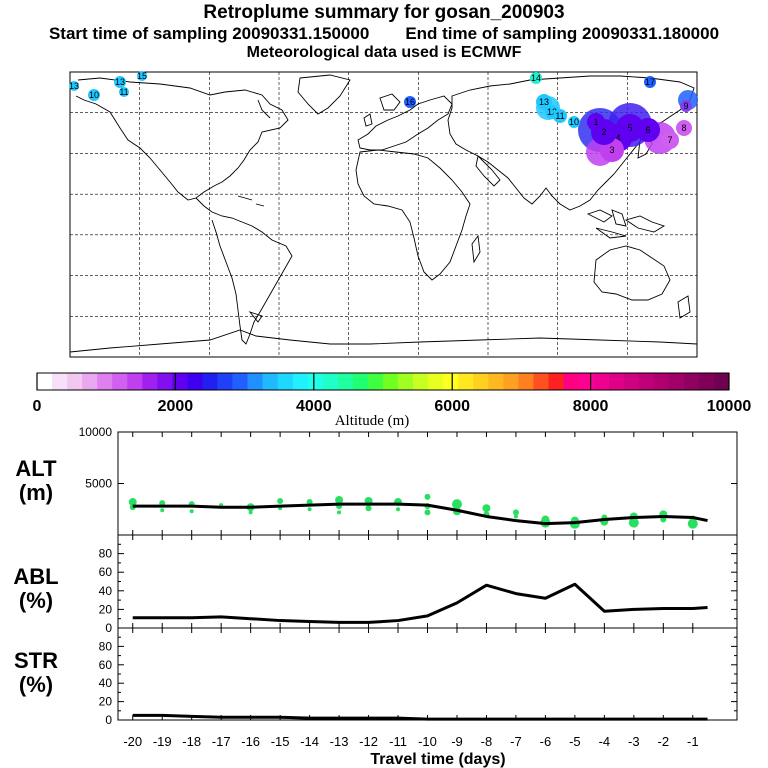 Image resolution: width=768 pixels, height=768 pixels. Describe the element at coordinates (309, 741) in the screenshot. I see `x-tick-label: -14` at that location.